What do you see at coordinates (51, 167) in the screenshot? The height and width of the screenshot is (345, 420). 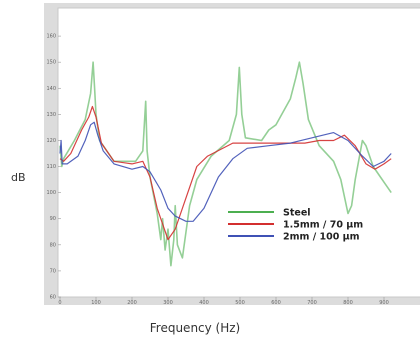 I see `y-tick-label: 110` at bounding box center [51, 167].